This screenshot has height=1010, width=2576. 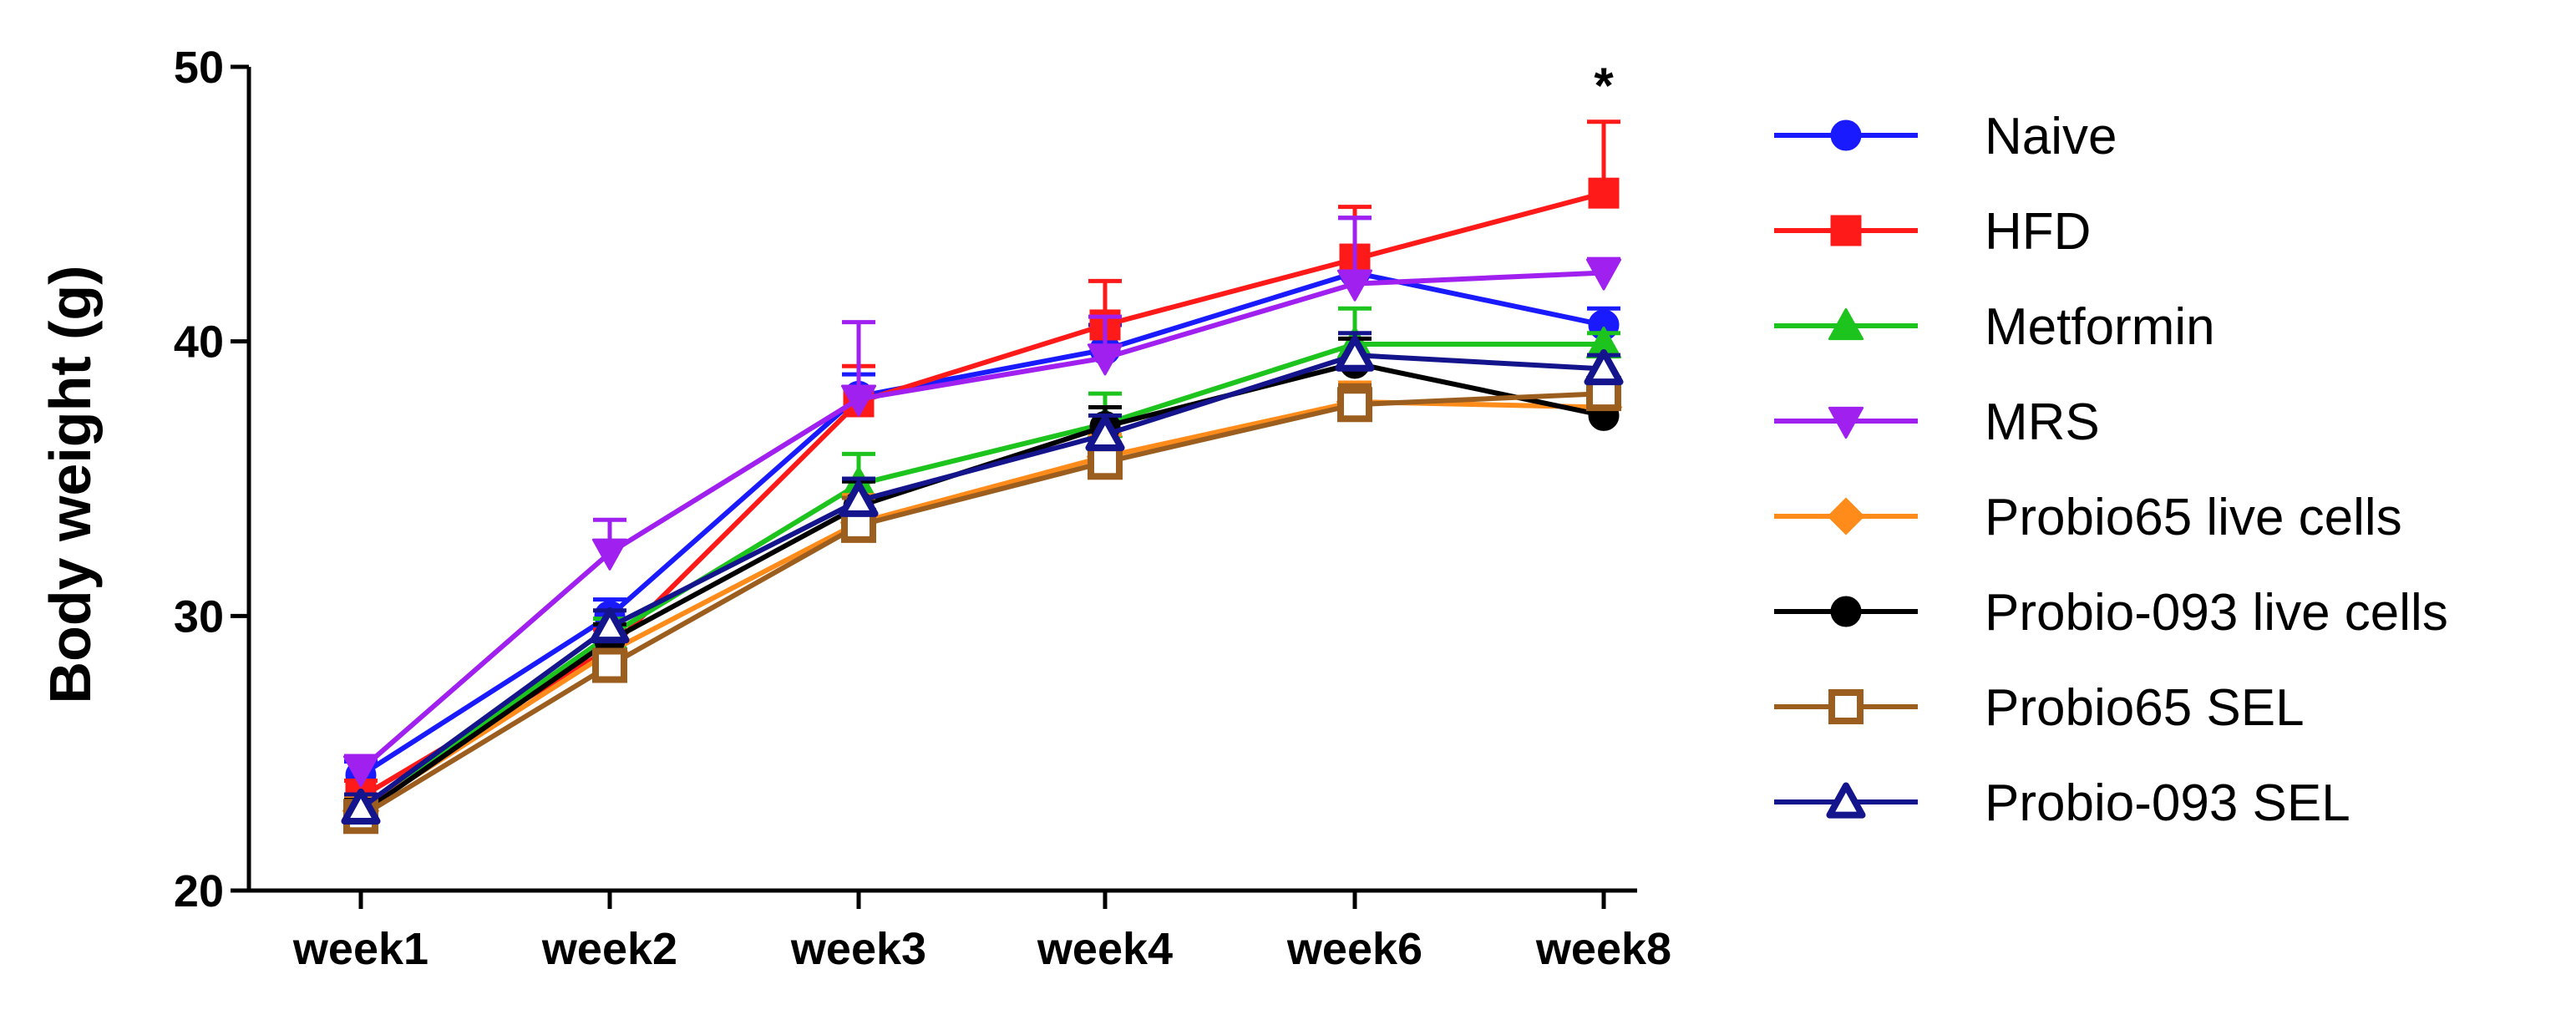 What do you see at coordinates (199, 342) in the screenshot?
I see `y-tick-label: 40` at bounding box center [199, 342].